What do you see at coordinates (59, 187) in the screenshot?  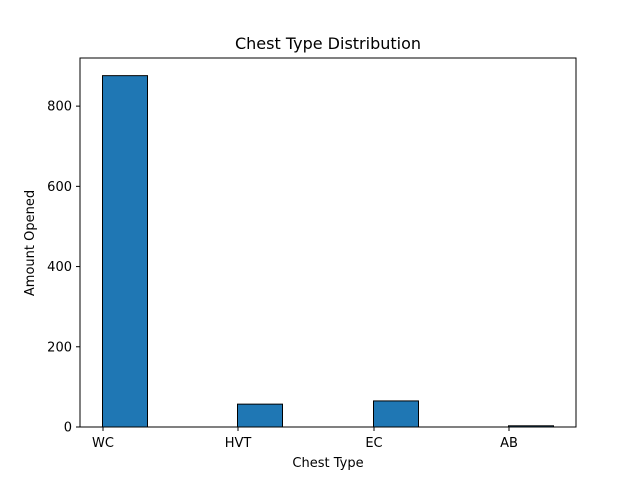 I see `y-tick-label: 600` at bounding box center [59, 187].